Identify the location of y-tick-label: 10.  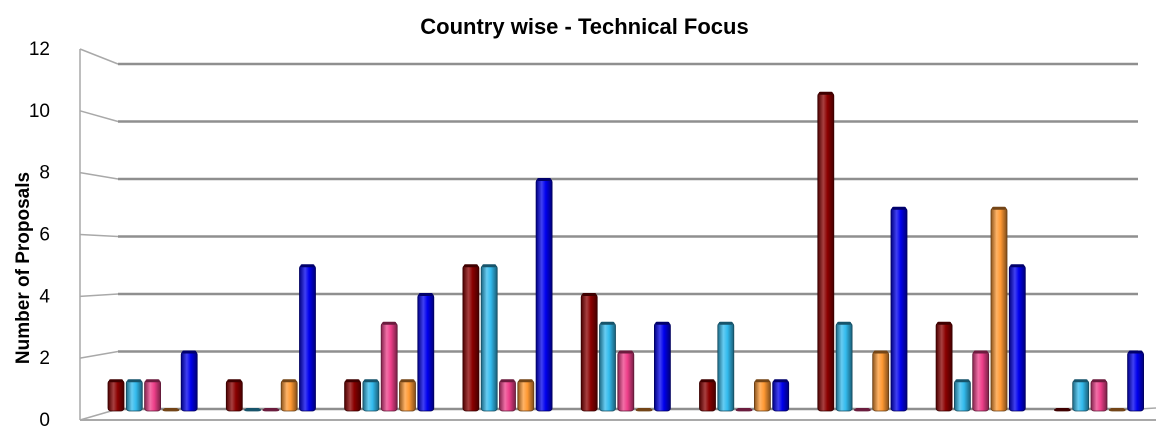
(39, 111).